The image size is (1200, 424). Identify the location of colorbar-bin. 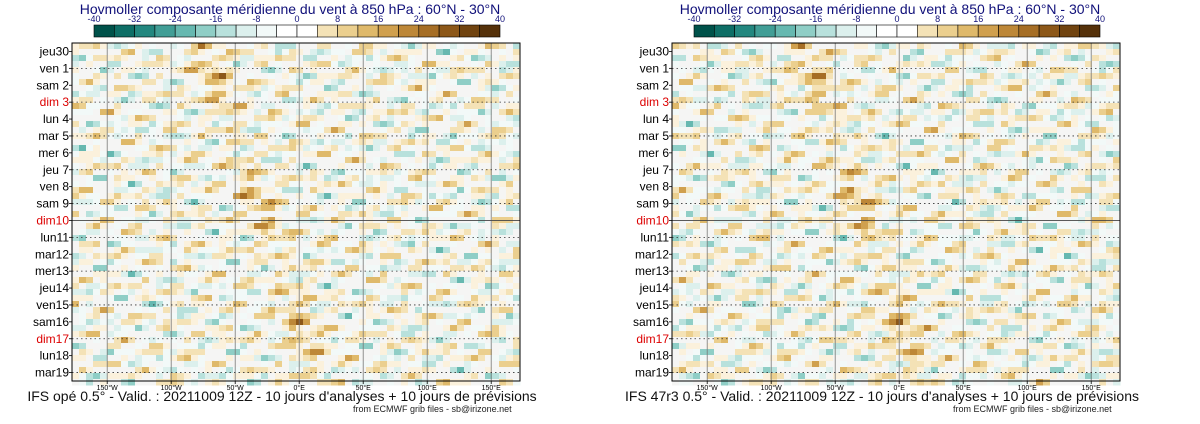
(806, 31).